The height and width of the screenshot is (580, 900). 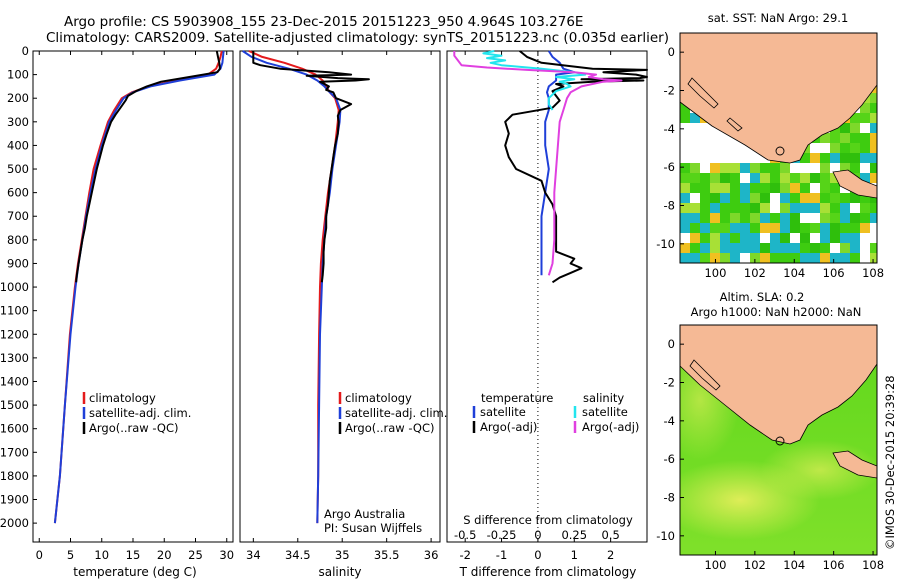 What do you see at coordinates (502, 535) in the screenshot?
I see `top-tick-label: -0.25` at bounding box center [502, 535].